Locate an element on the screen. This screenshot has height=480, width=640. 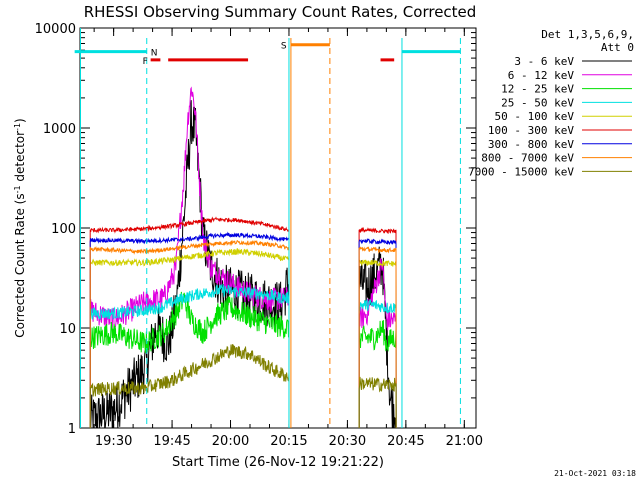
series-line-300-800-kev-seg0 is located at coordinates (189, 329).